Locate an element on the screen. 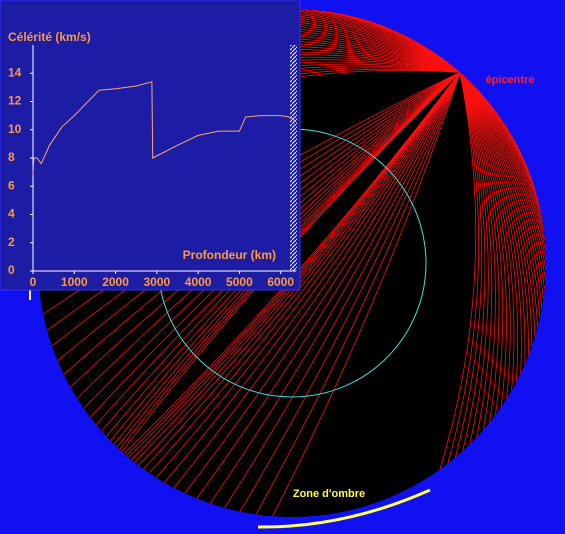 The width and height of the screenshot is (565, 534). x-tick-label: 6000 is located at coordinates (280, 282).